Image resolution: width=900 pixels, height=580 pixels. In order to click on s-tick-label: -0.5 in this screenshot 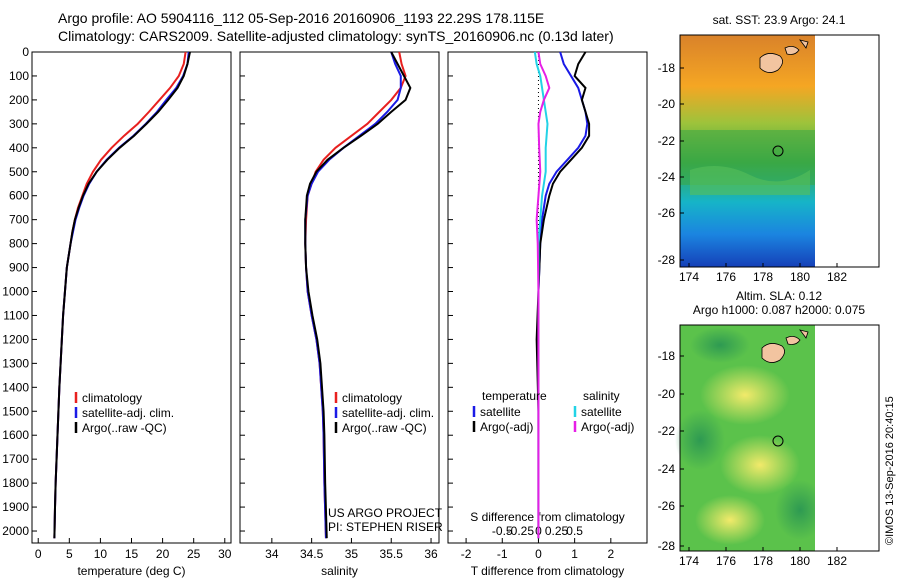, I will do `click(502, 531)`.